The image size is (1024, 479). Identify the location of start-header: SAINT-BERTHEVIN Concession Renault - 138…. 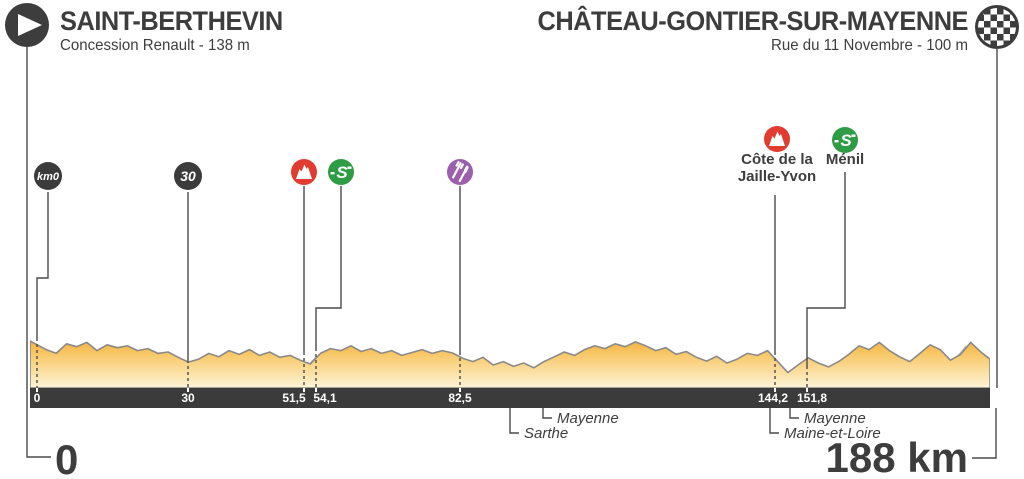
(171, 31).